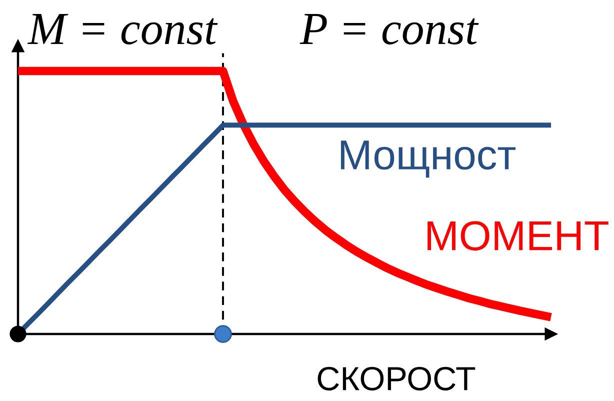 This screenshot has height=401, width=614. What do you see at coordinates (518, 236) in the screenshot?
I see `series-label: МОМЕНТ` at bounding box center [518, 236].